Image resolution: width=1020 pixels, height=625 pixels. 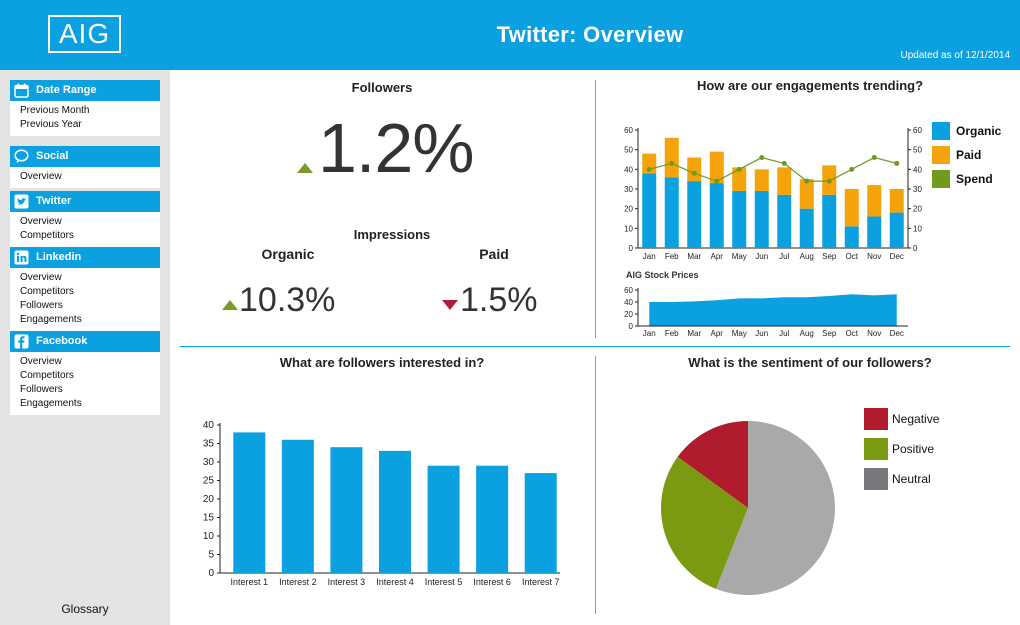 I want to click on nav-head-twitter: Twitter, so click(x=85, y=201).